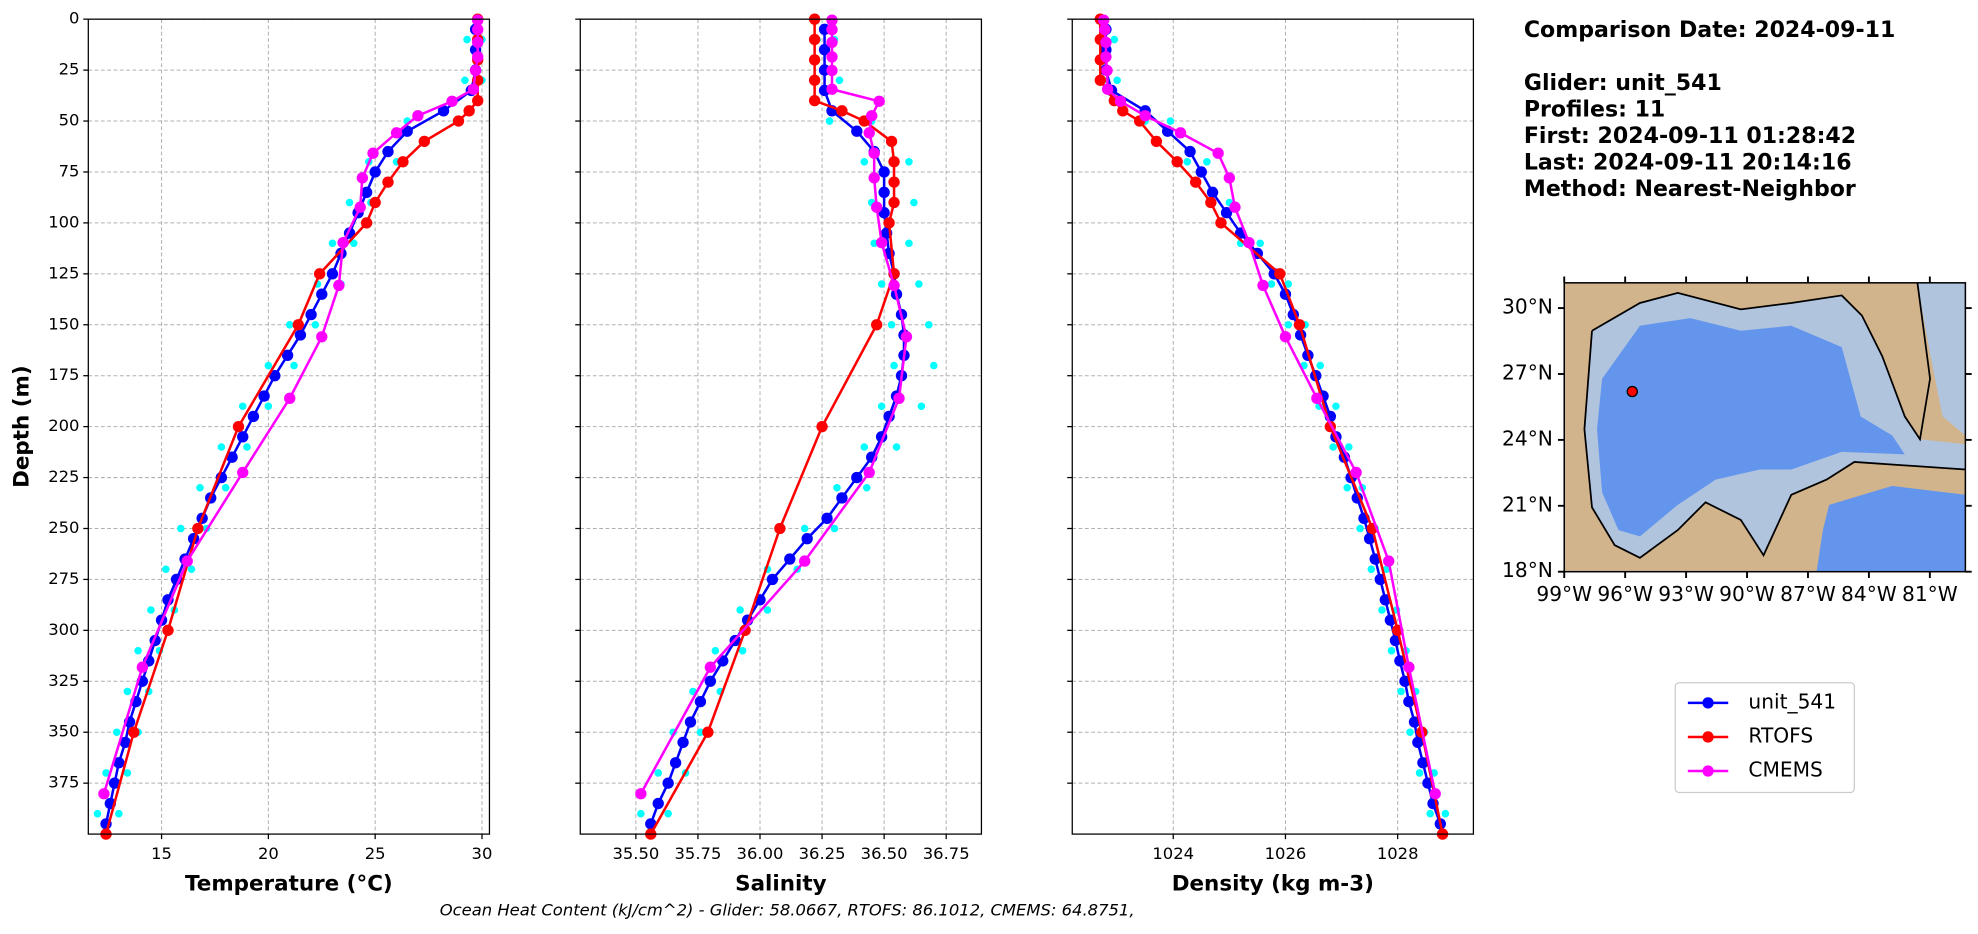  Describe the element at coordinates (1690, 136) in the screenshot. I see `info-line: First: 2024-09-11 01:28:42` at that location.